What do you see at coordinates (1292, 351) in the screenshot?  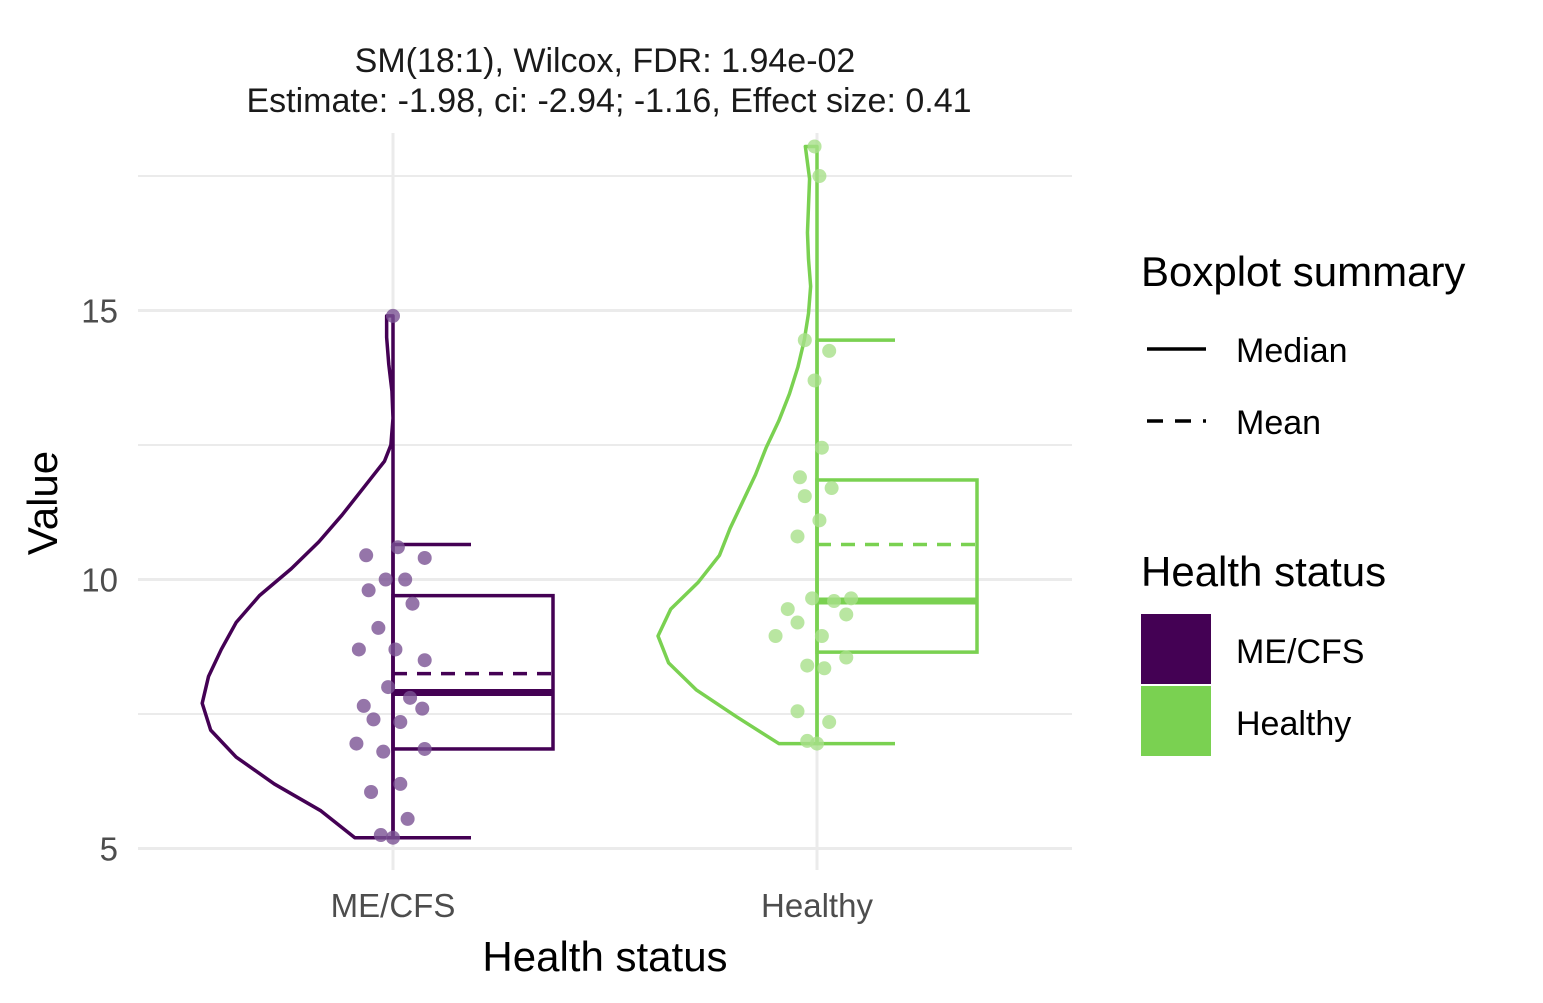 I see `legend-label-median: Median` at bounding box center [1292, 351].